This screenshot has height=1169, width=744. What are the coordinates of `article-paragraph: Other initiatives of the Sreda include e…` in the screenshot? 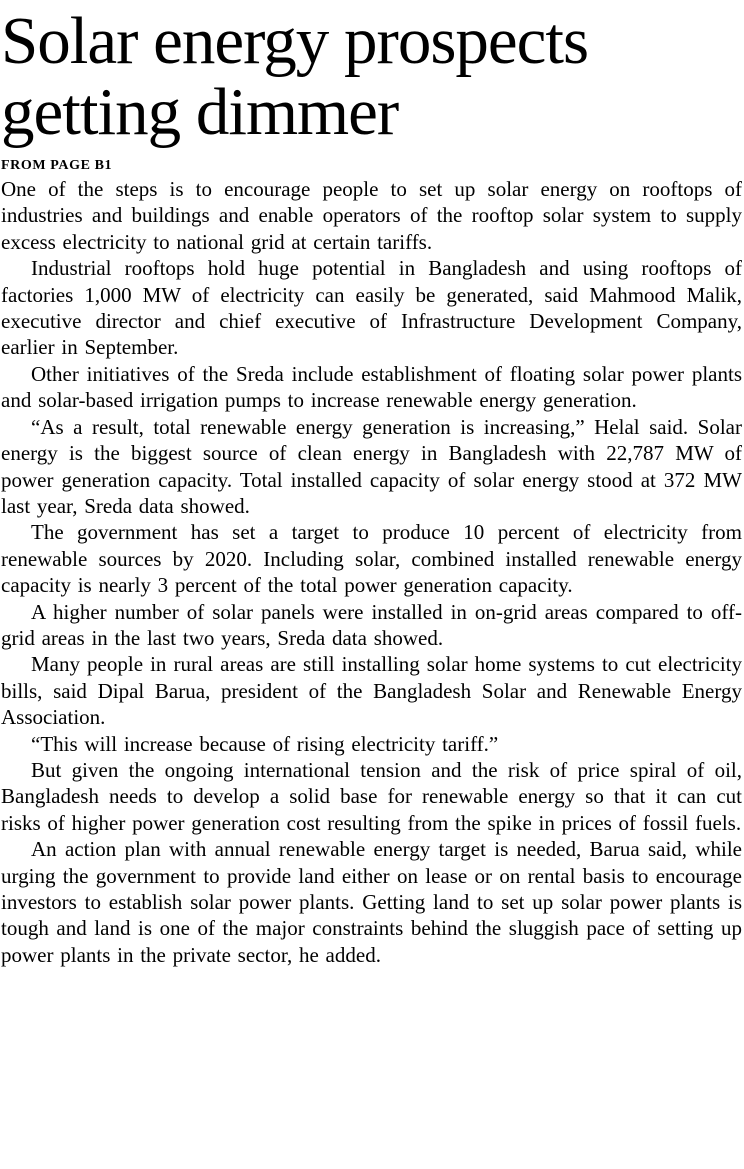 It's located at (371, 387).